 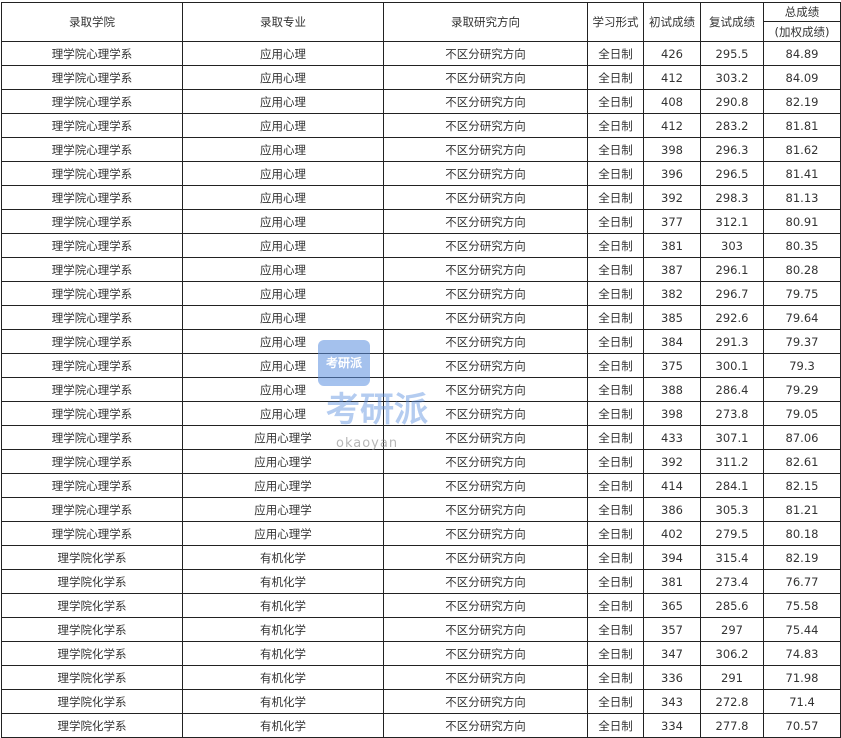 I want to click on cell-retest: 290.8, so click(x=732, y=101).